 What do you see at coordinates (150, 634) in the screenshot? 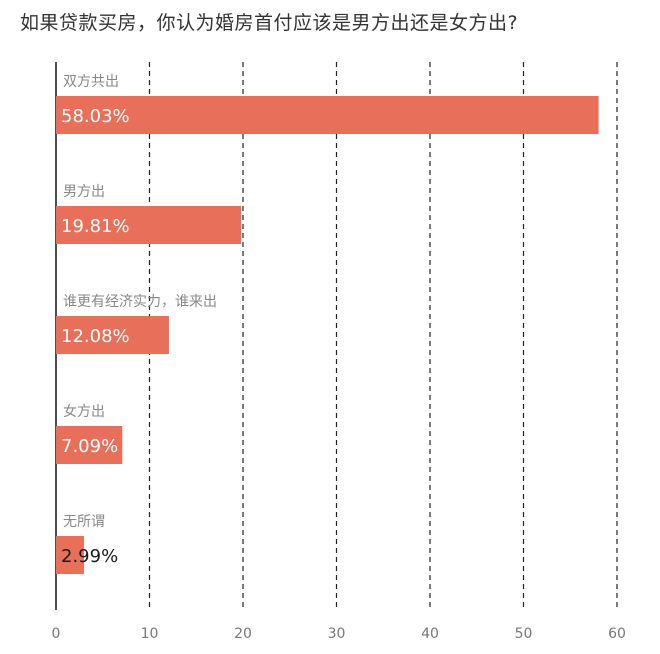
I see `x-tick-label: 10` at bounding box center [150, 634].